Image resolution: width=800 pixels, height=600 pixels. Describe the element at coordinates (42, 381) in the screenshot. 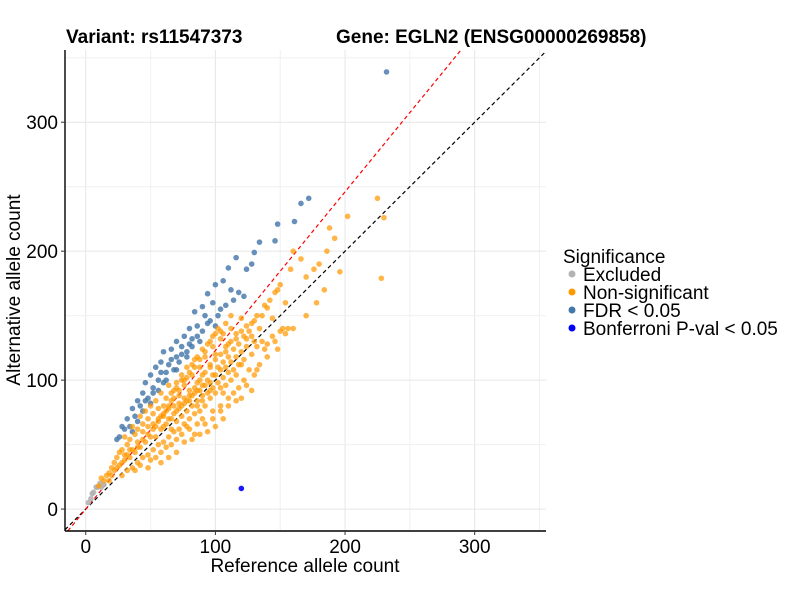

I see `y-tick-label: 100` at that location.